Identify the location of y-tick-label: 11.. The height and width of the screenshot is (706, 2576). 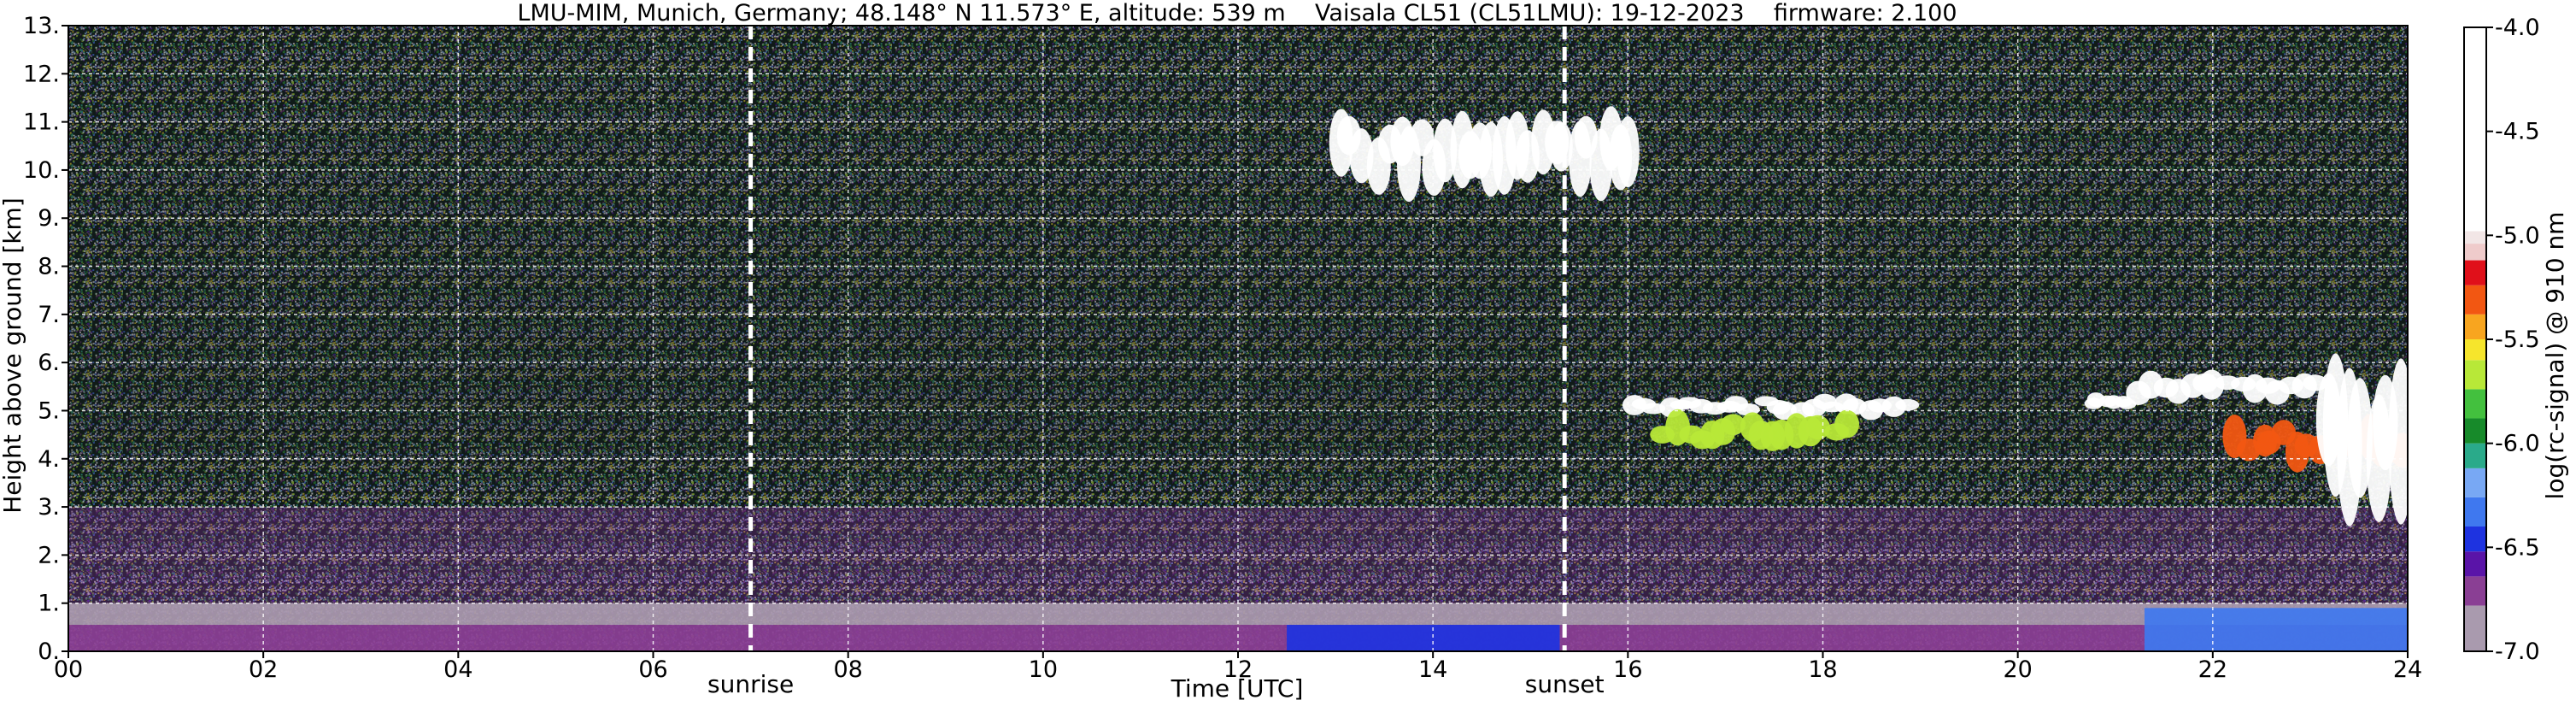
(41, 122).